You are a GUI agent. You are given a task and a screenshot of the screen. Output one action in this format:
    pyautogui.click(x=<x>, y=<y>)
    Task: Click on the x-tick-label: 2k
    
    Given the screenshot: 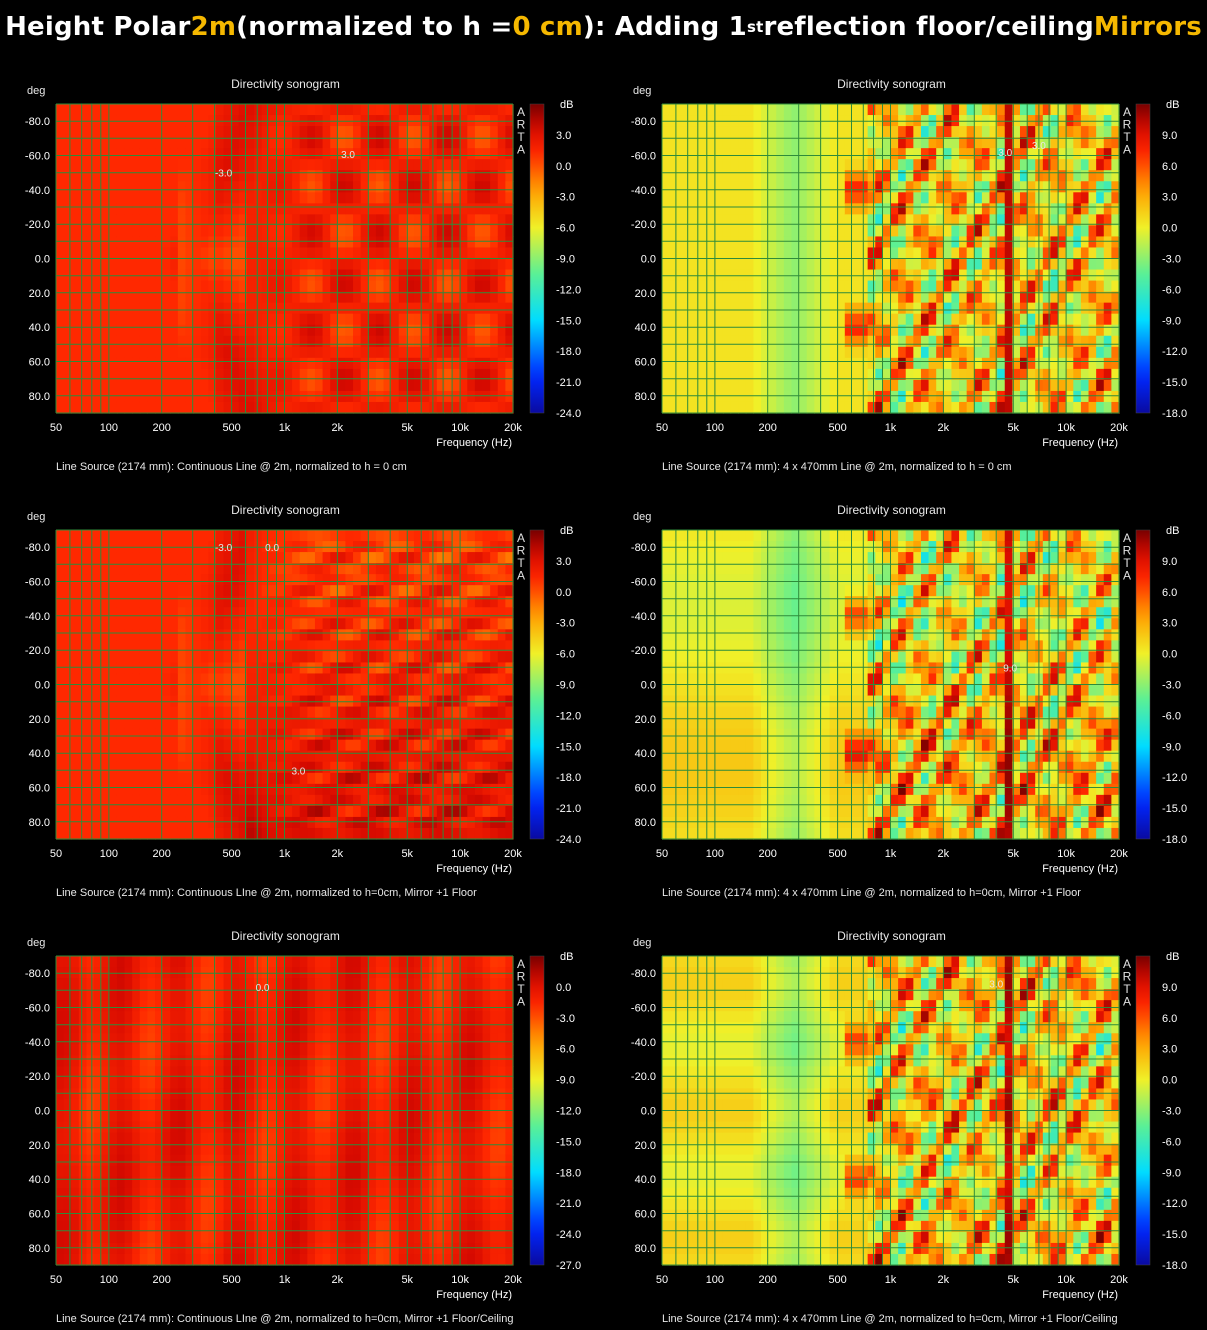 What is the action you would take?
    pyautogui.click(x=338, y=428)
    